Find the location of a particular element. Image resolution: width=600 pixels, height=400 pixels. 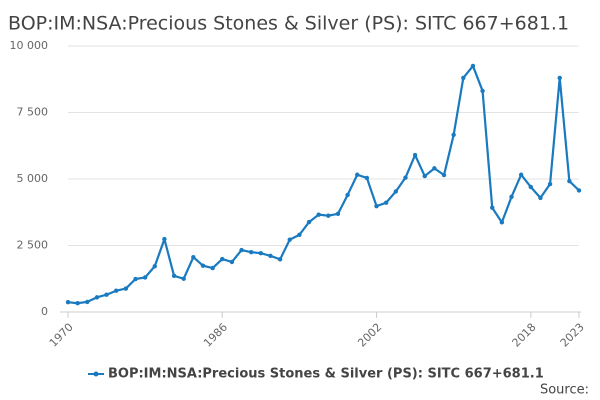

y-tick-label: 10 000 is located at coordinates (29, 45).